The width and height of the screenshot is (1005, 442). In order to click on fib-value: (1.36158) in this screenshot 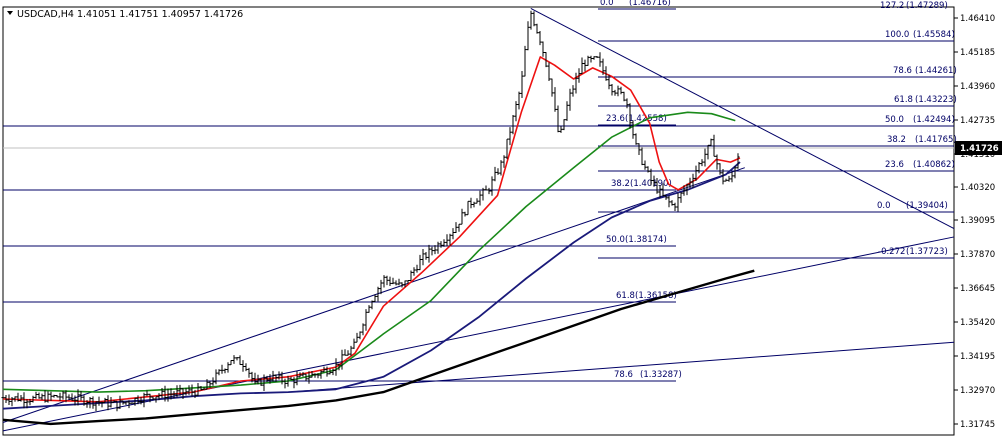, I will do `click(656, 296)`.